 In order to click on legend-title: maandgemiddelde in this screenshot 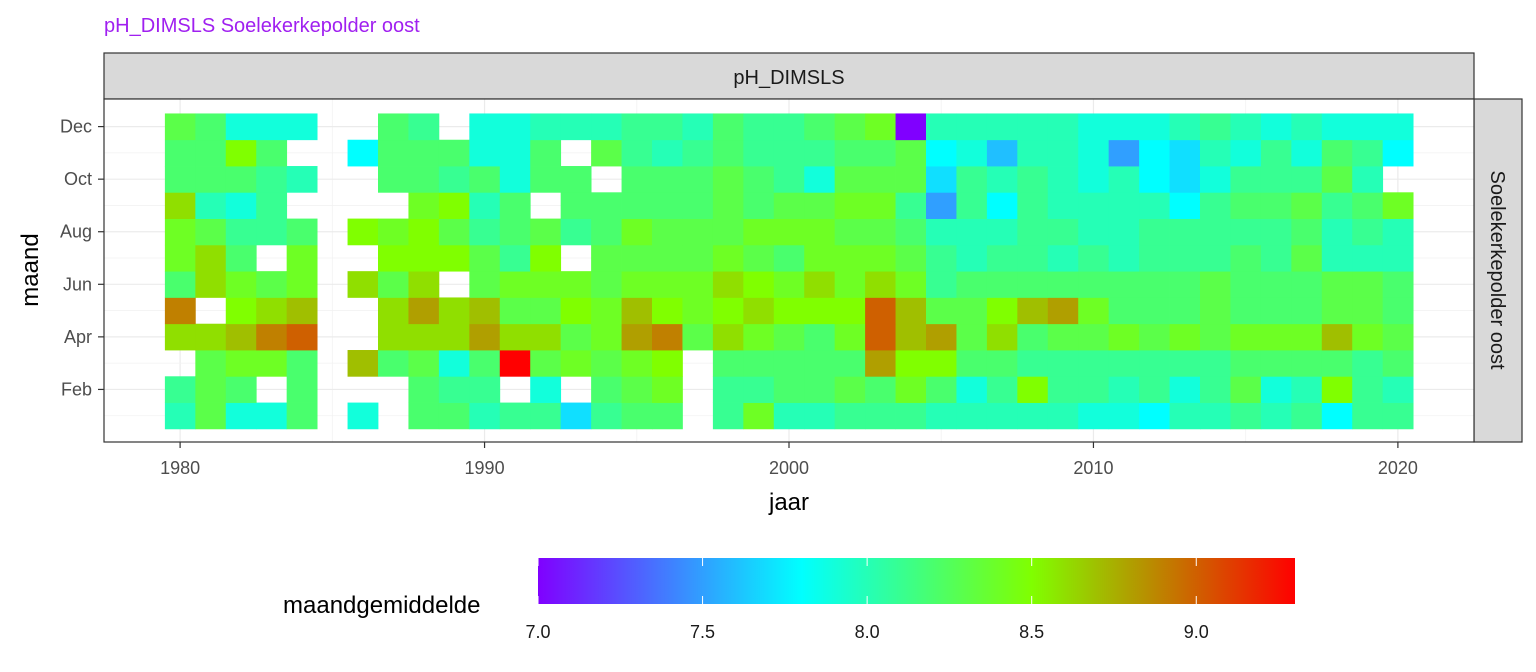, I will do `click(381, 605)`.